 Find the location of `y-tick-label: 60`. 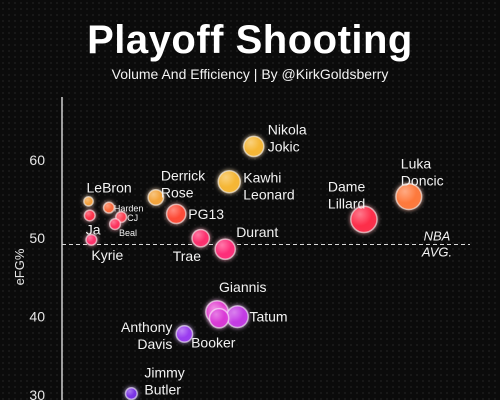

y-tick-label: 60 is located at coordinates (37, 160).